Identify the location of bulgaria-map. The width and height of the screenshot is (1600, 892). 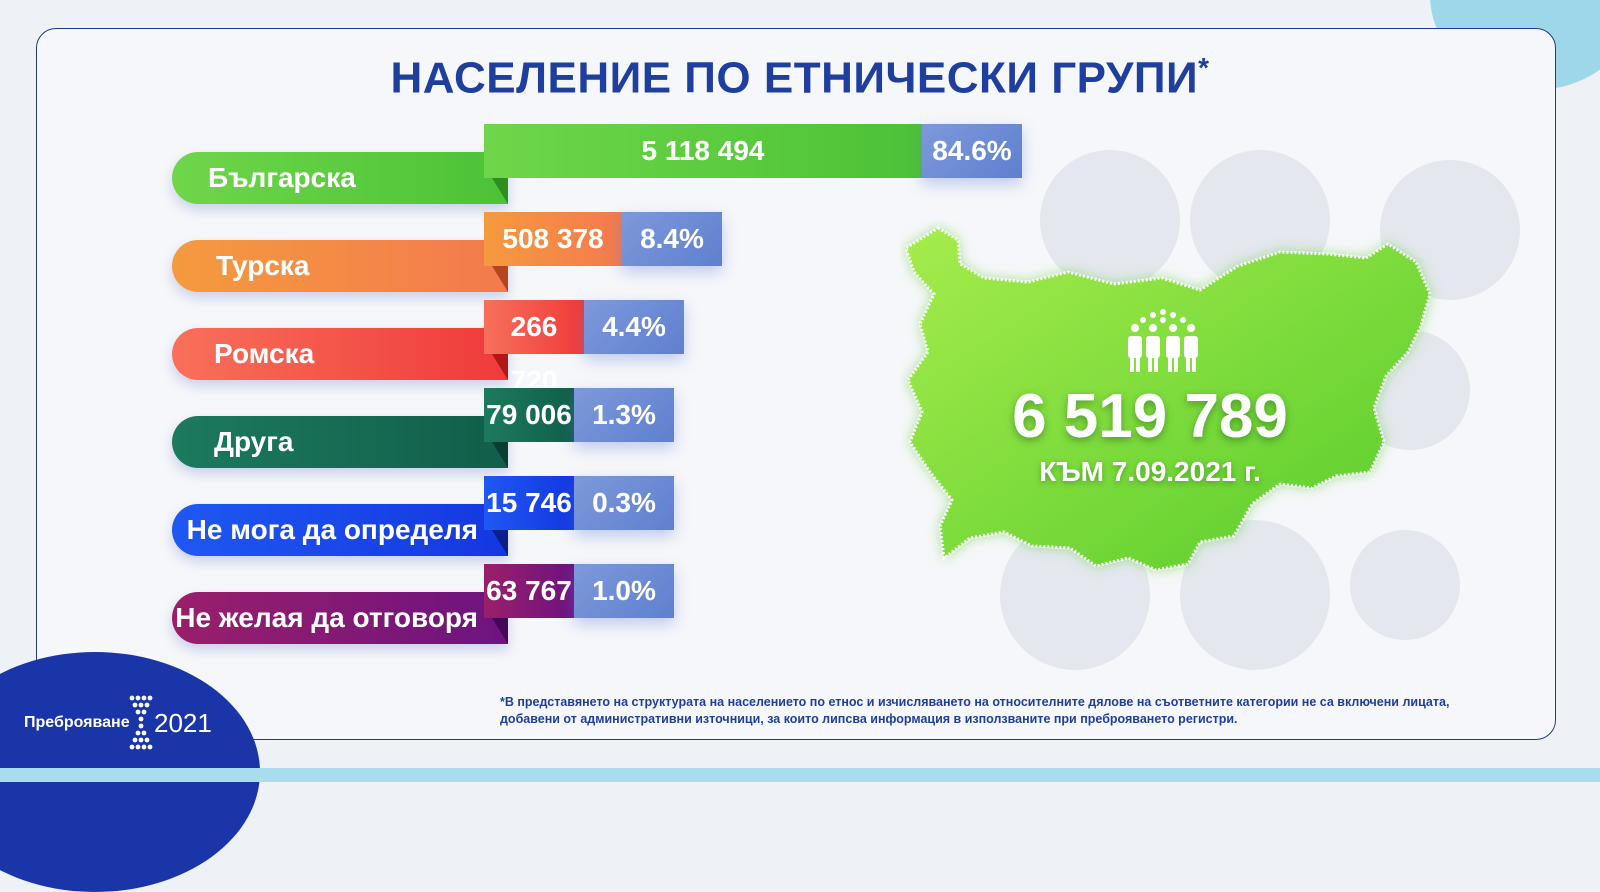
(1180, 405).